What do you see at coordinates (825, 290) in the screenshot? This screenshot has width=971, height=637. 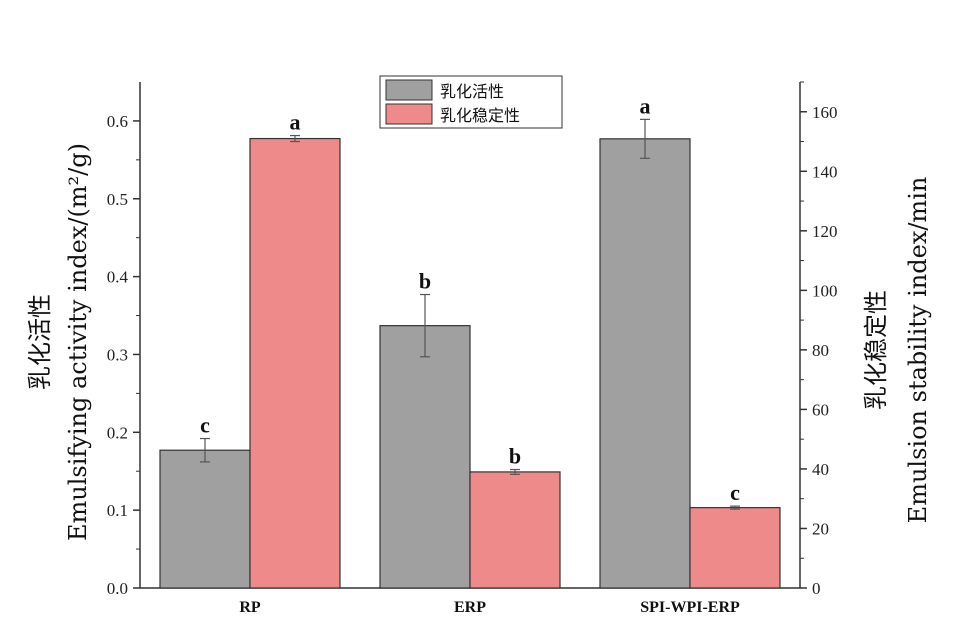 I see `right-tick-label: 100` at bounding box center [825, 290].